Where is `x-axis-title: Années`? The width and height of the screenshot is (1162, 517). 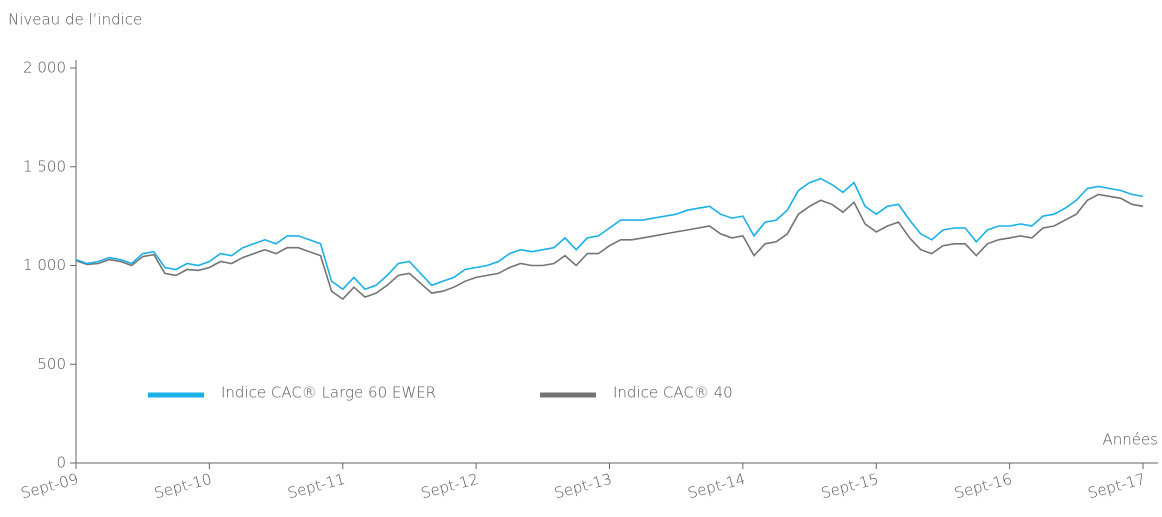
x-axis-title: Années is located at coordinates (1130, 440).